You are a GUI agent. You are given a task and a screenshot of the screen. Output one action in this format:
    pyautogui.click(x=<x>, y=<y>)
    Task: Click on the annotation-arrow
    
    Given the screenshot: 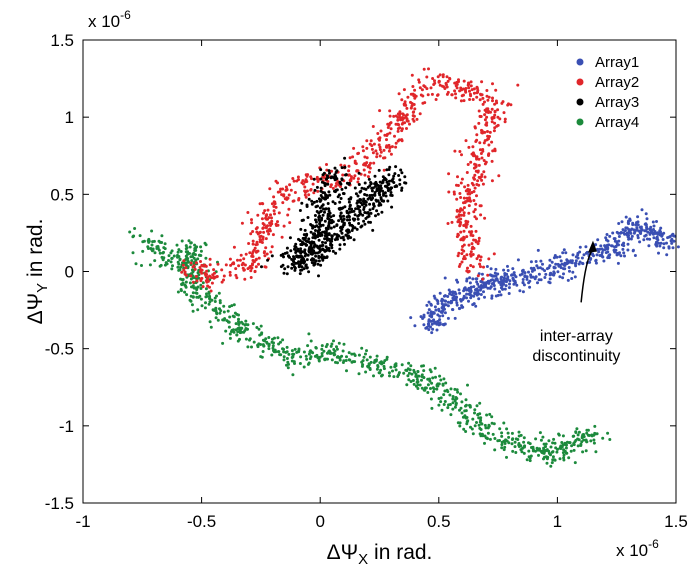 What is the action you would take?
    pyautogui.click(x=586, y=276)
    